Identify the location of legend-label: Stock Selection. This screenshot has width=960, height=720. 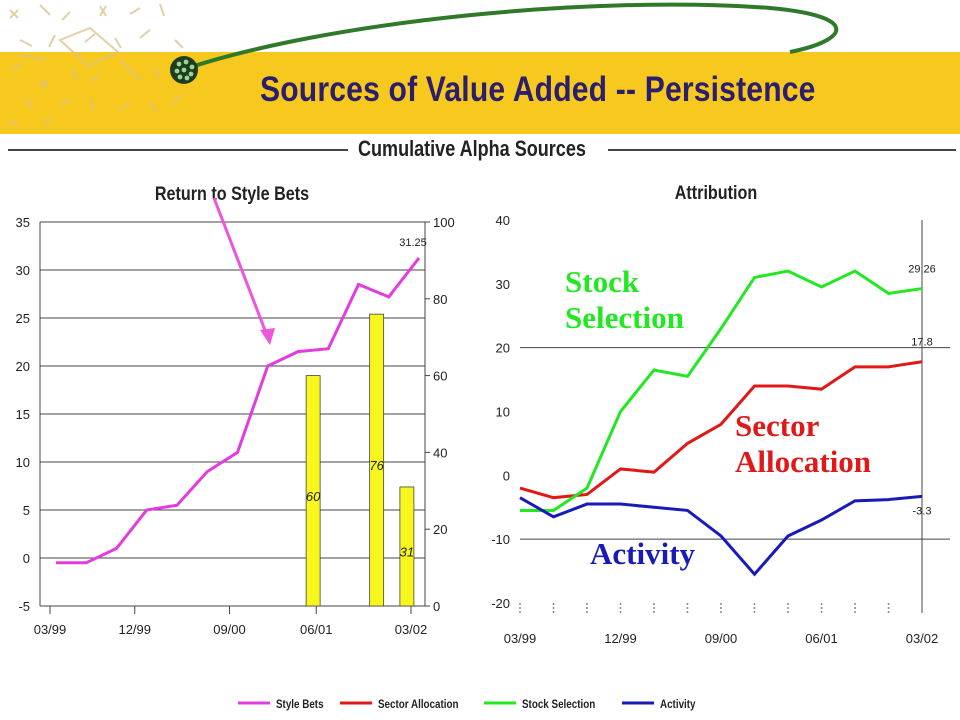
(559, 704).